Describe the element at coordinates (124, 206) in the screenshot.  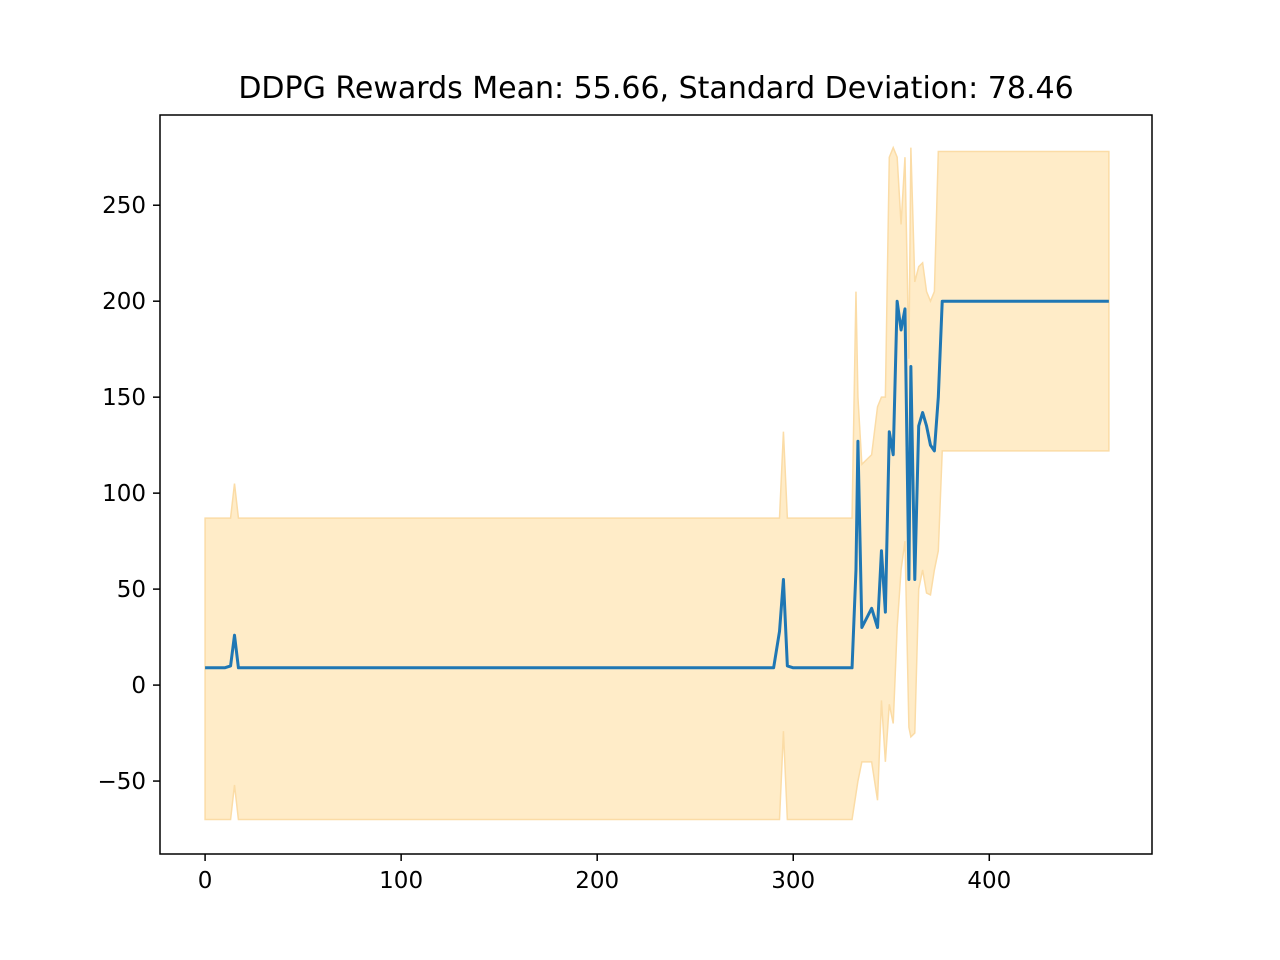
I see `y-tick-label: 250` at that location.